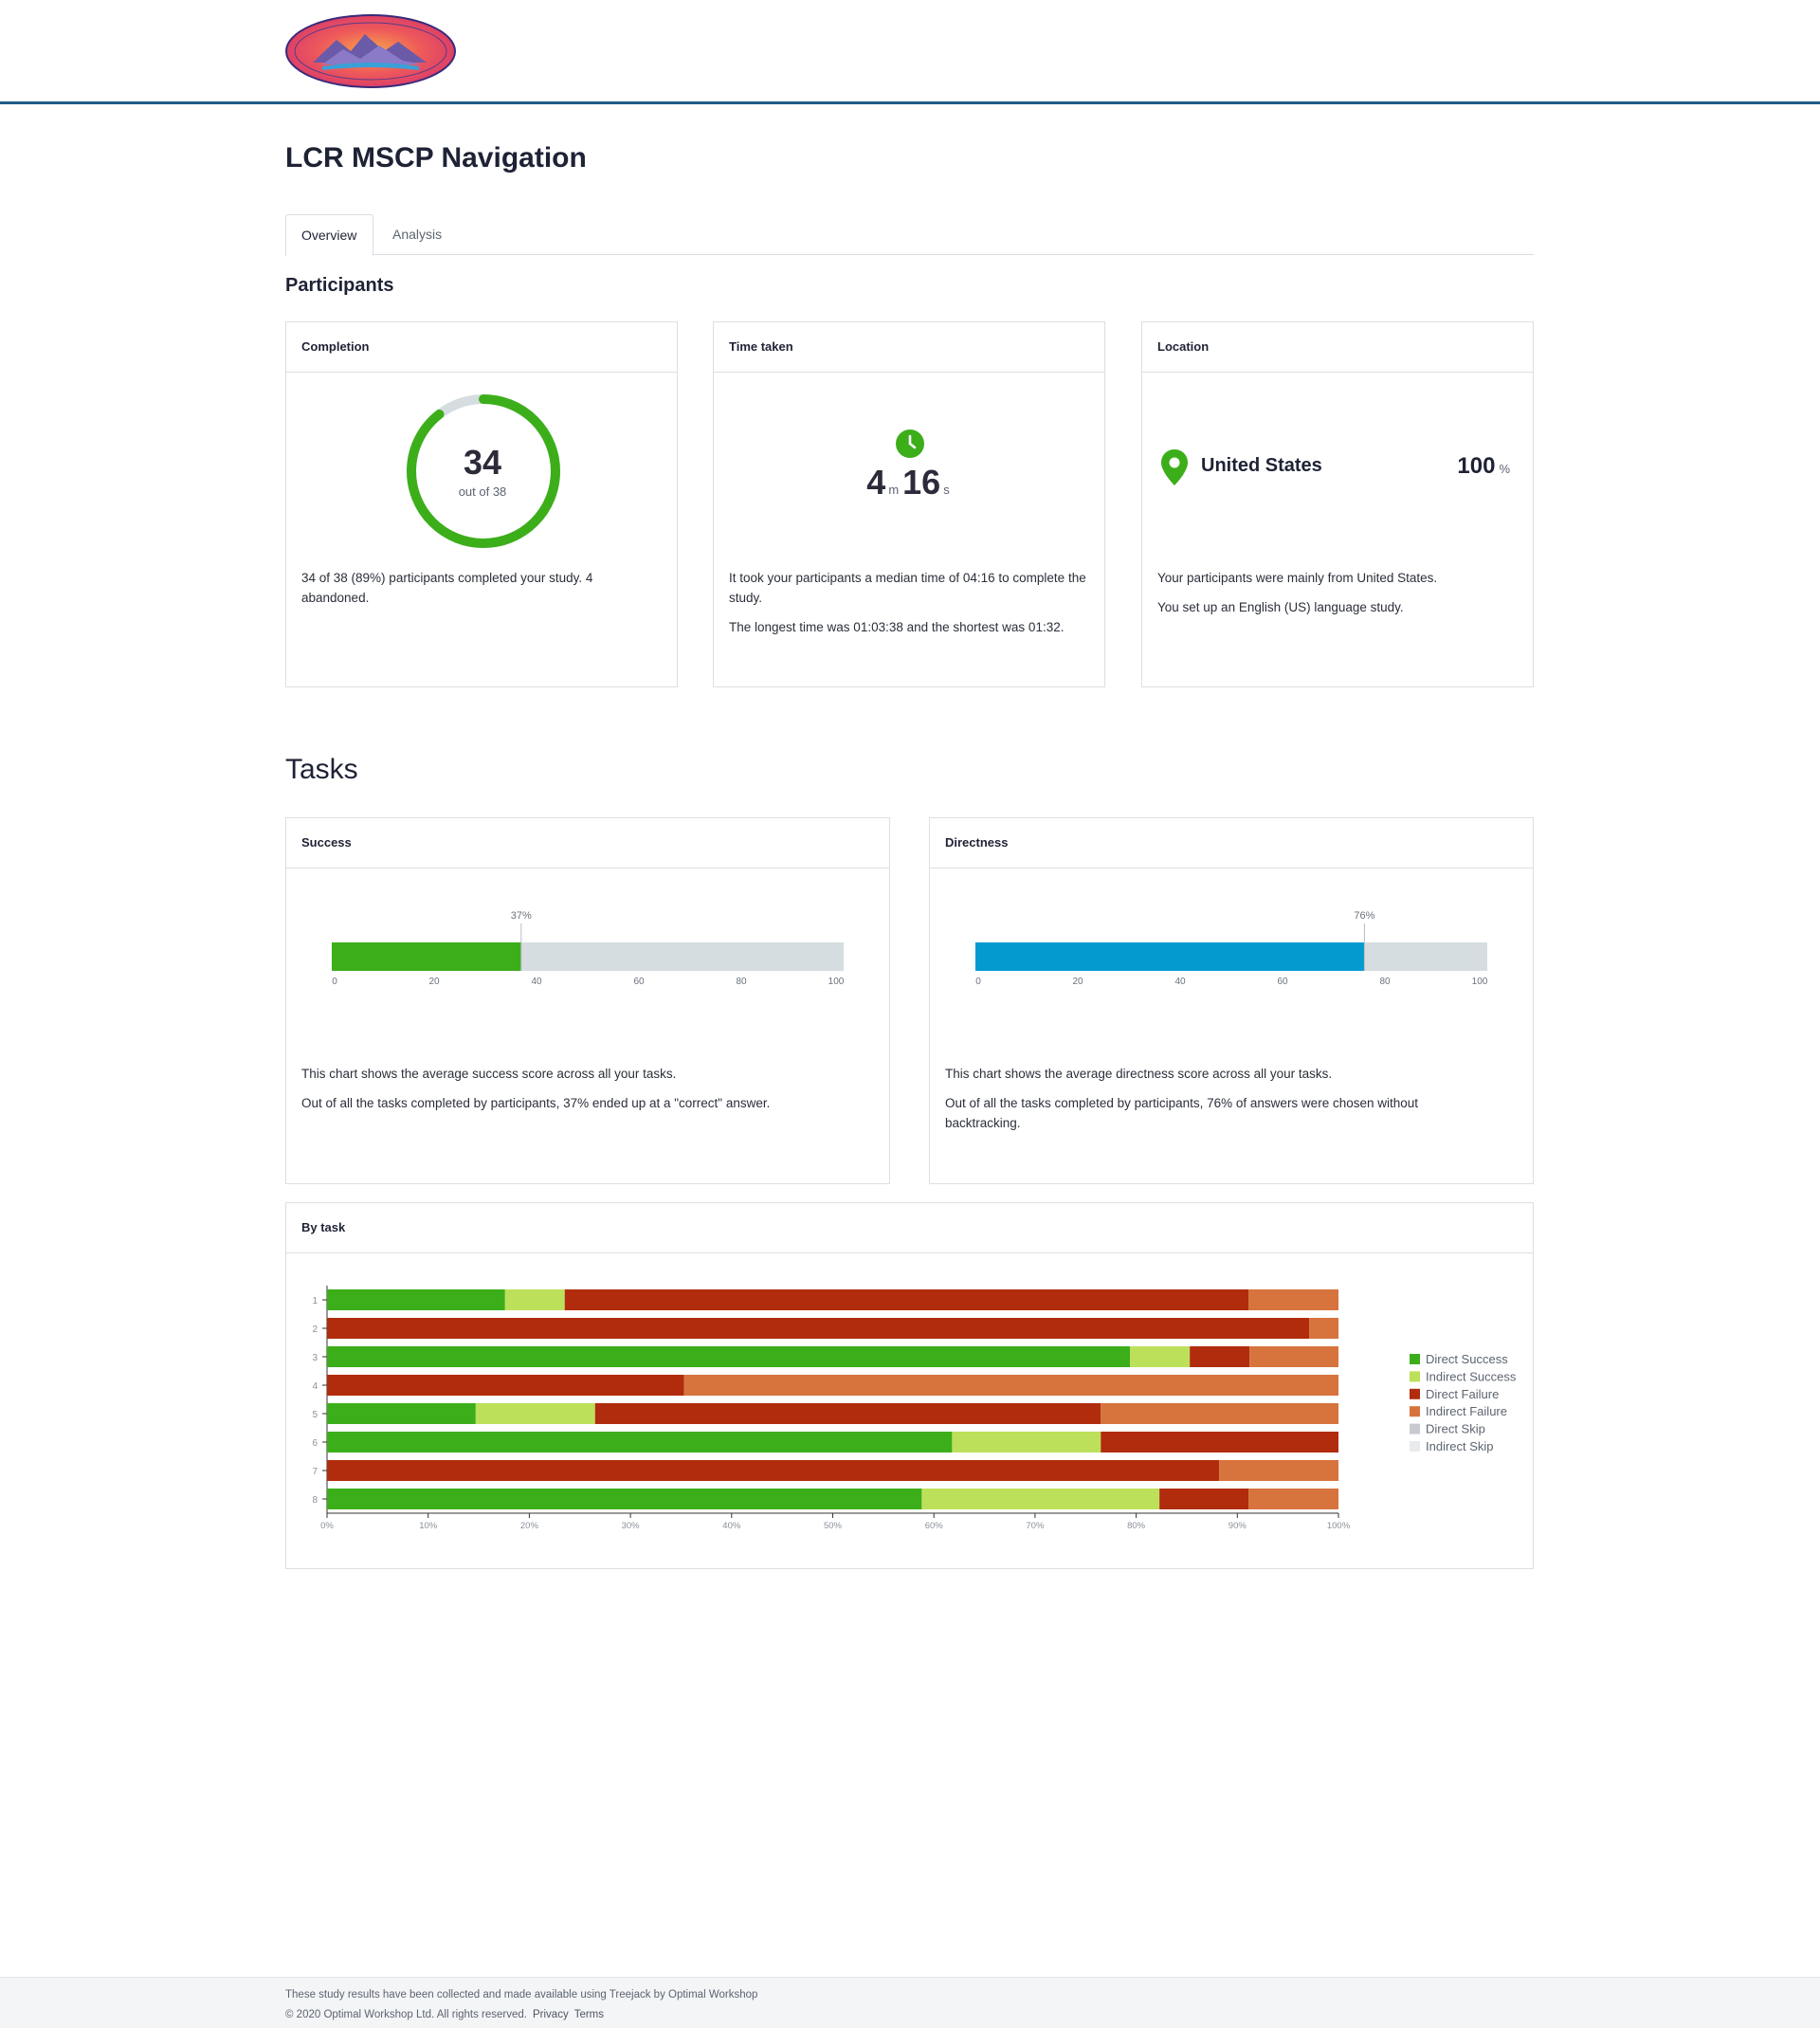 Image resolution: width=1820 pixels, height=2028 pixels. What do you see at coordinates (910, 482) in the screenshot?
I see `time-value: 4 m 16 s` at bounding box center [910, 482].